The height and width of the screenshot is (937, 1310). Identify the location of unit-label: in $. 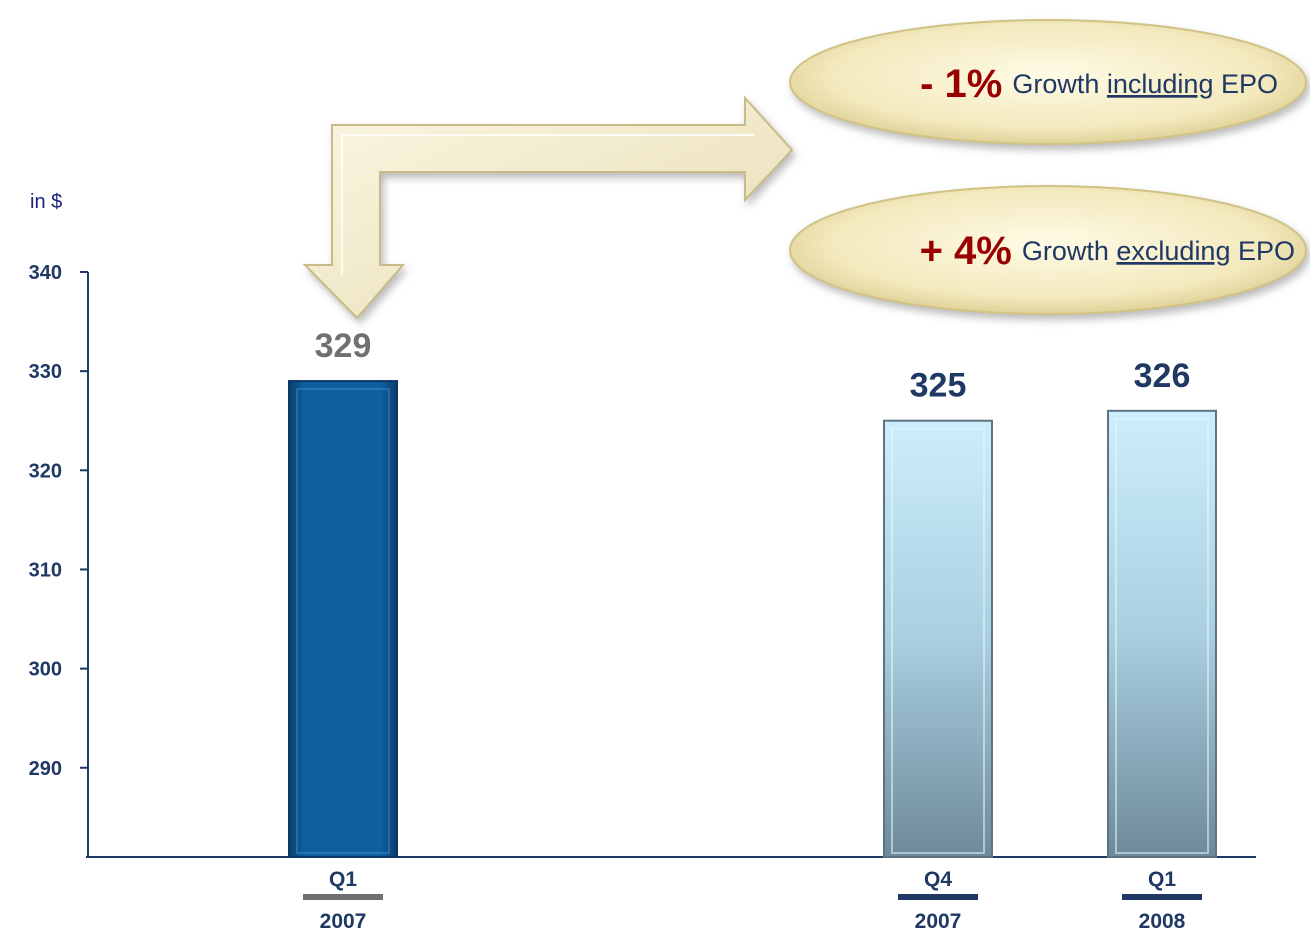
(46, 202).